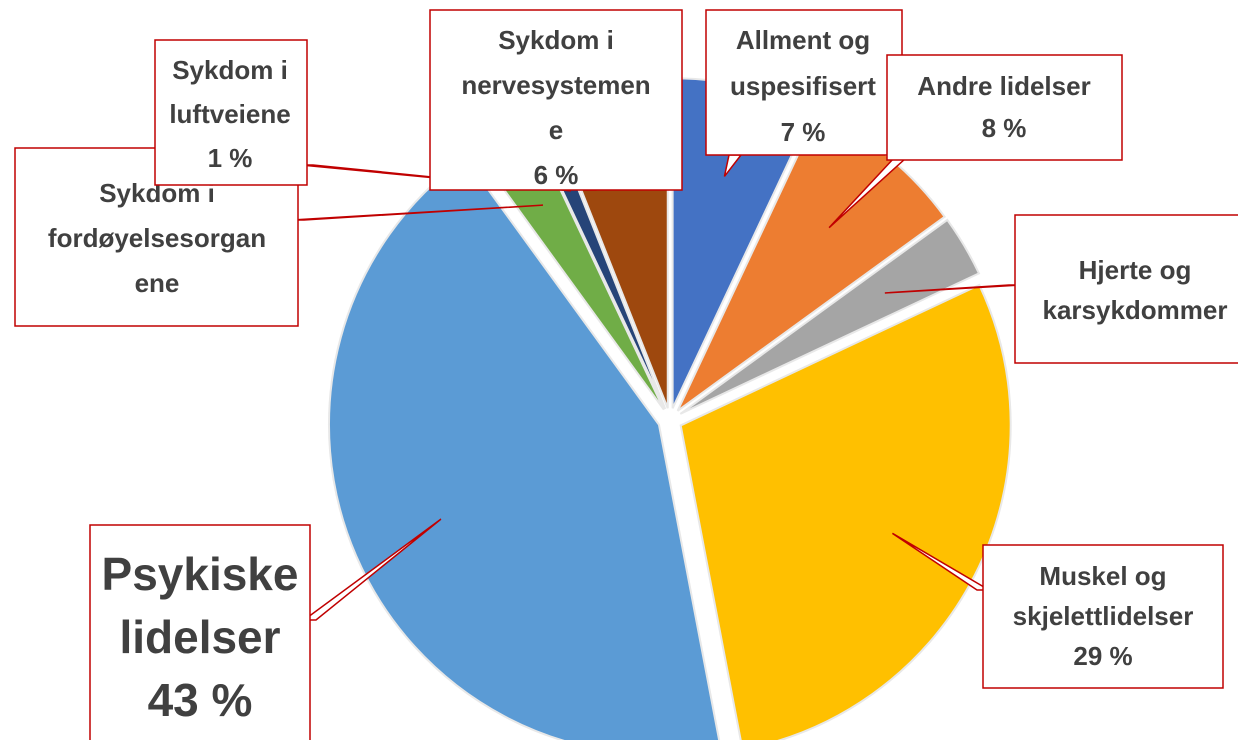  Describe the element at coordinates (1003, 86) in the screenshot. I see `category-label: Andre lidelser` at that location.